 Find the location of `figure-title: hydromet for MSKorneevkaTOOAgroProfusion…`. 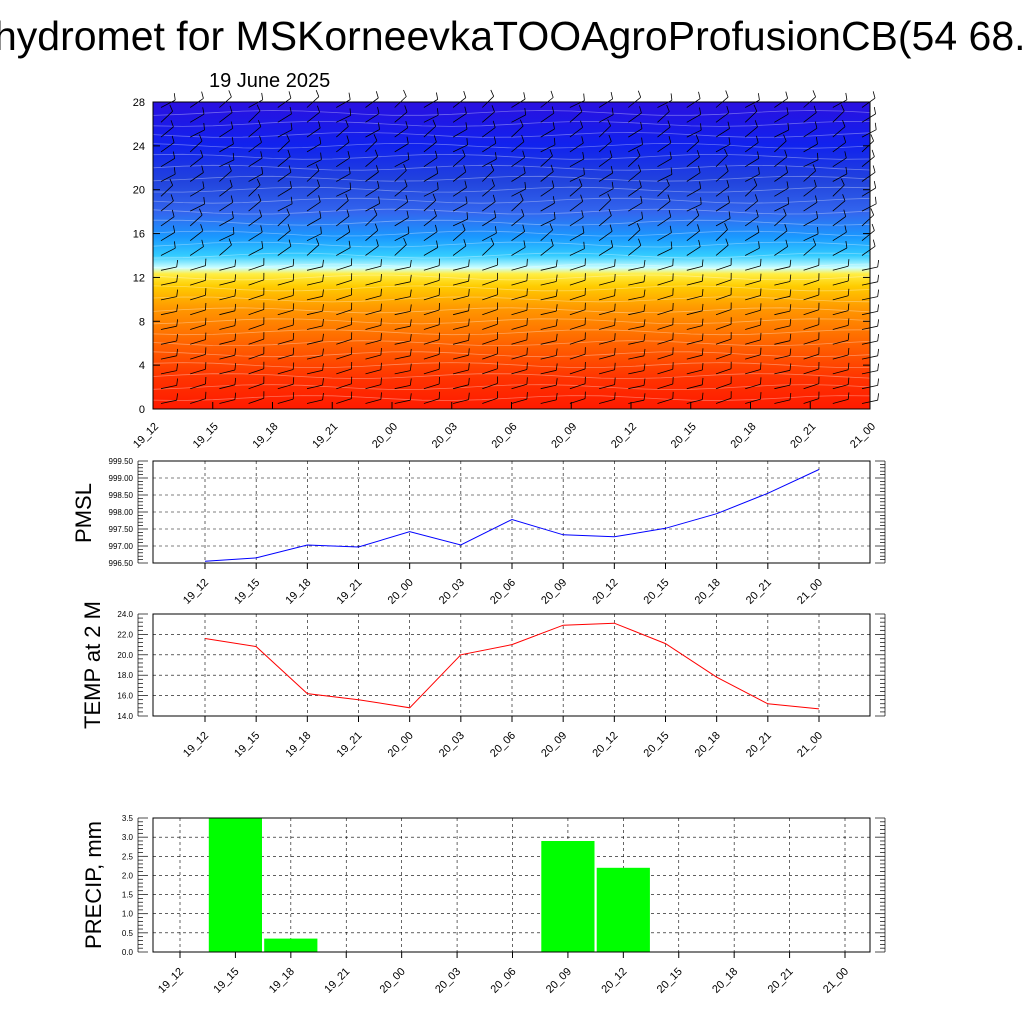

figure-title: hydromet for MSKorneevkaTOOAgroProfusion… is located at coordinates (512, 36).